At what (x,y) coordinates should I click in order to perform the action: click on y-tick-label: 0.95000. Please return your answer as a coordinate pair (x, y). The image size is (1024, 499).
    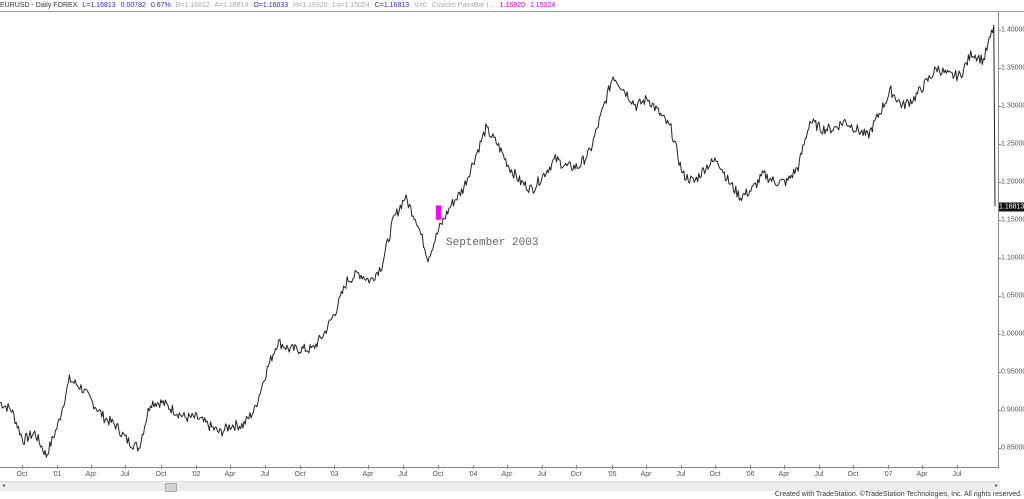
    Looking at the image, I should click on (1012, 372).